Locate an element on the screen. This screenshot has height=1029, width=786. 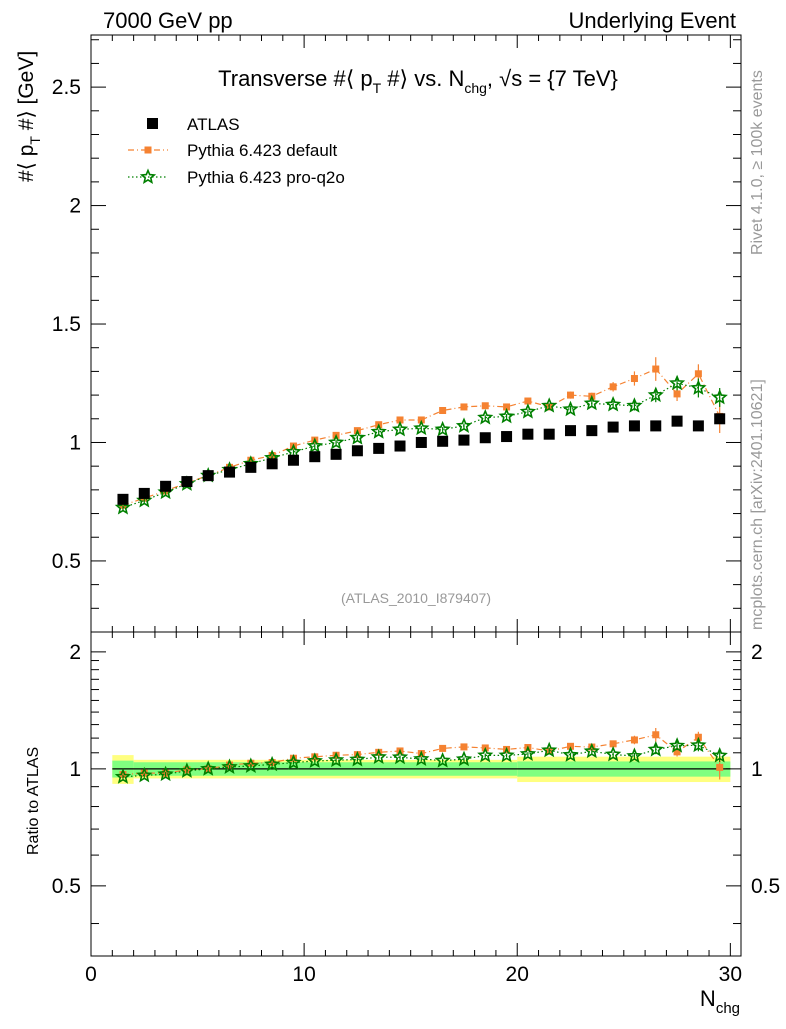
rivet-label: Rivet 4.1.0, ≥ 100k events is located at coordinates (757, 162).